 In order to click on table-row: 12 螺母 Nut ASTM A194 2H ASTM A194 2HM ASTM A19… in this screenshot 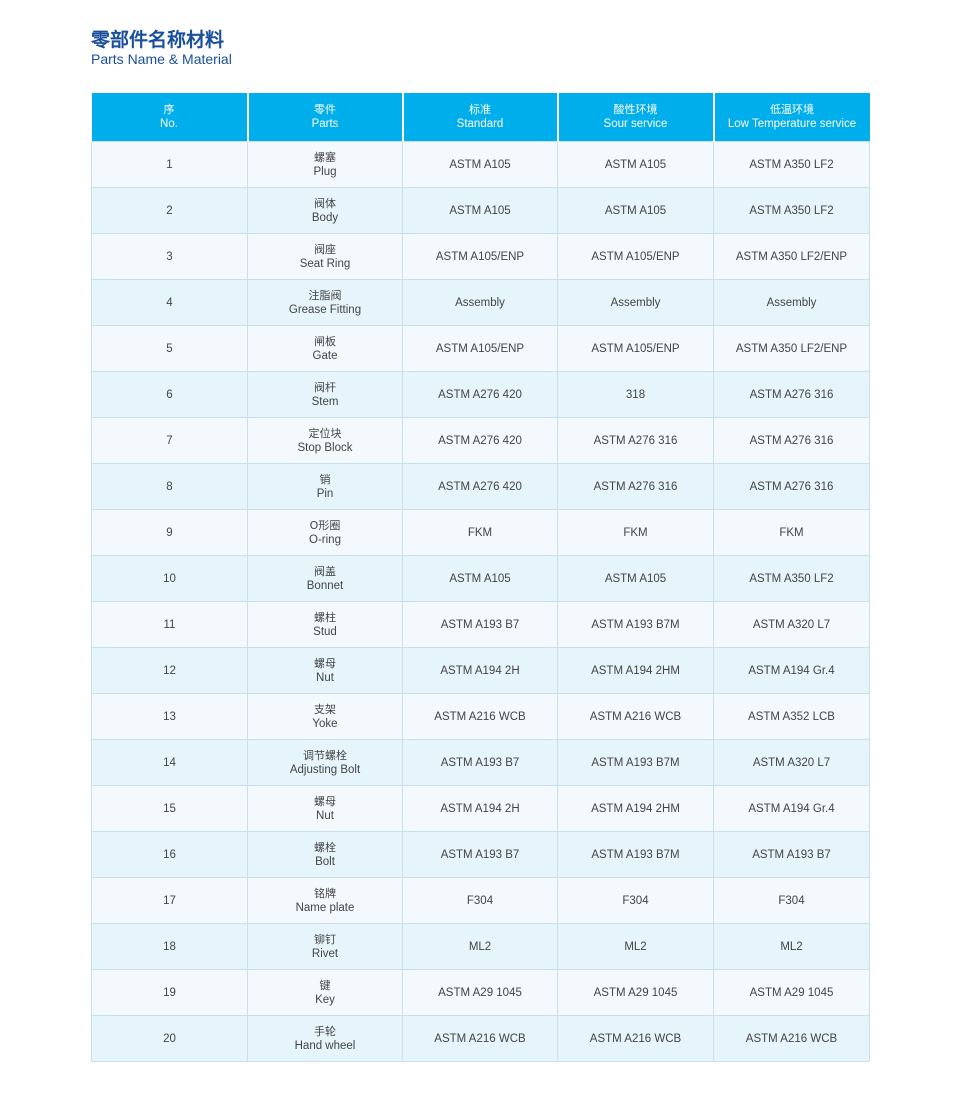, I will do `click(480, 670)`.